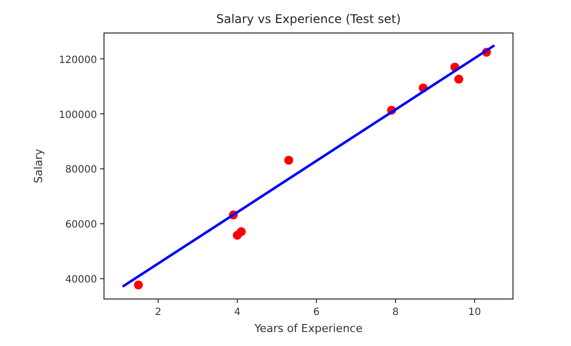 The image size is (571, 346). Describe the element at coordinates (77, 60) in the screenshot. I see `y-tick-label: 120000` at that location.